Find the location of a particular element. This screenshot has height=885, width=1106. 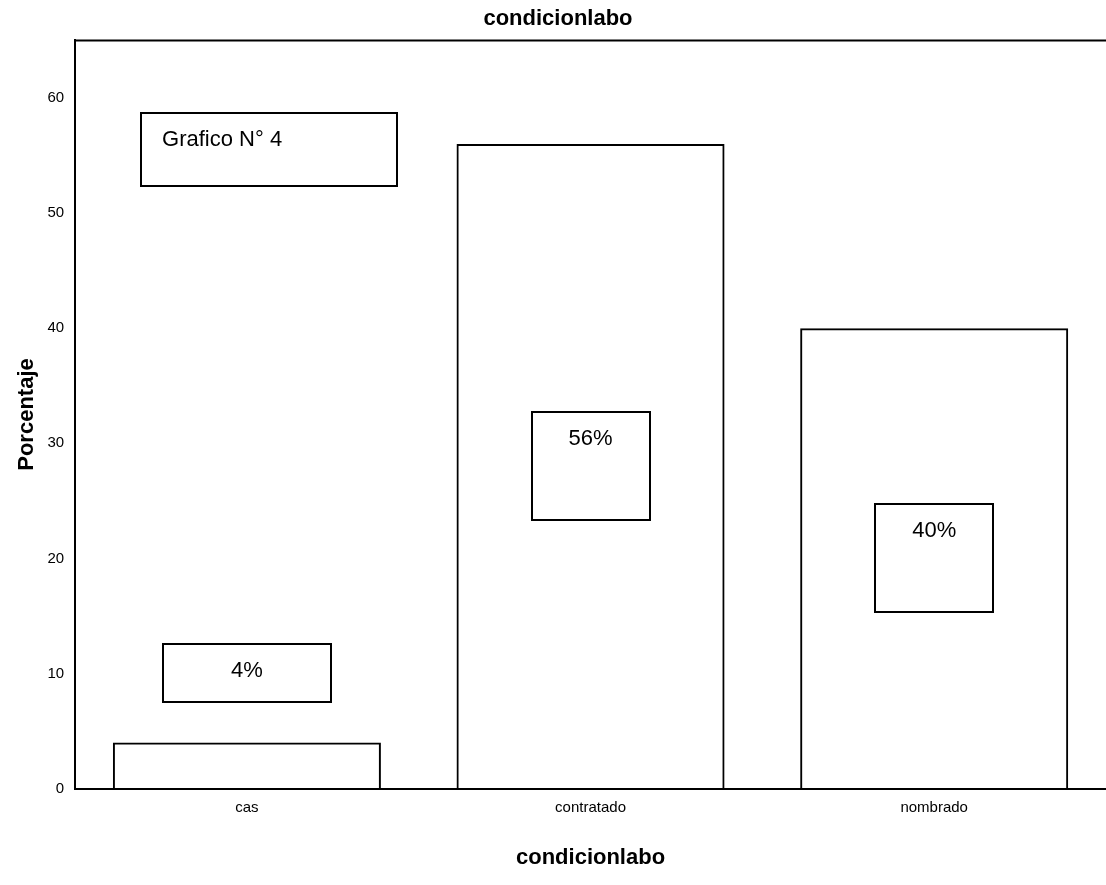

y-tick-label: 40 is located at coordinates (56, 327).